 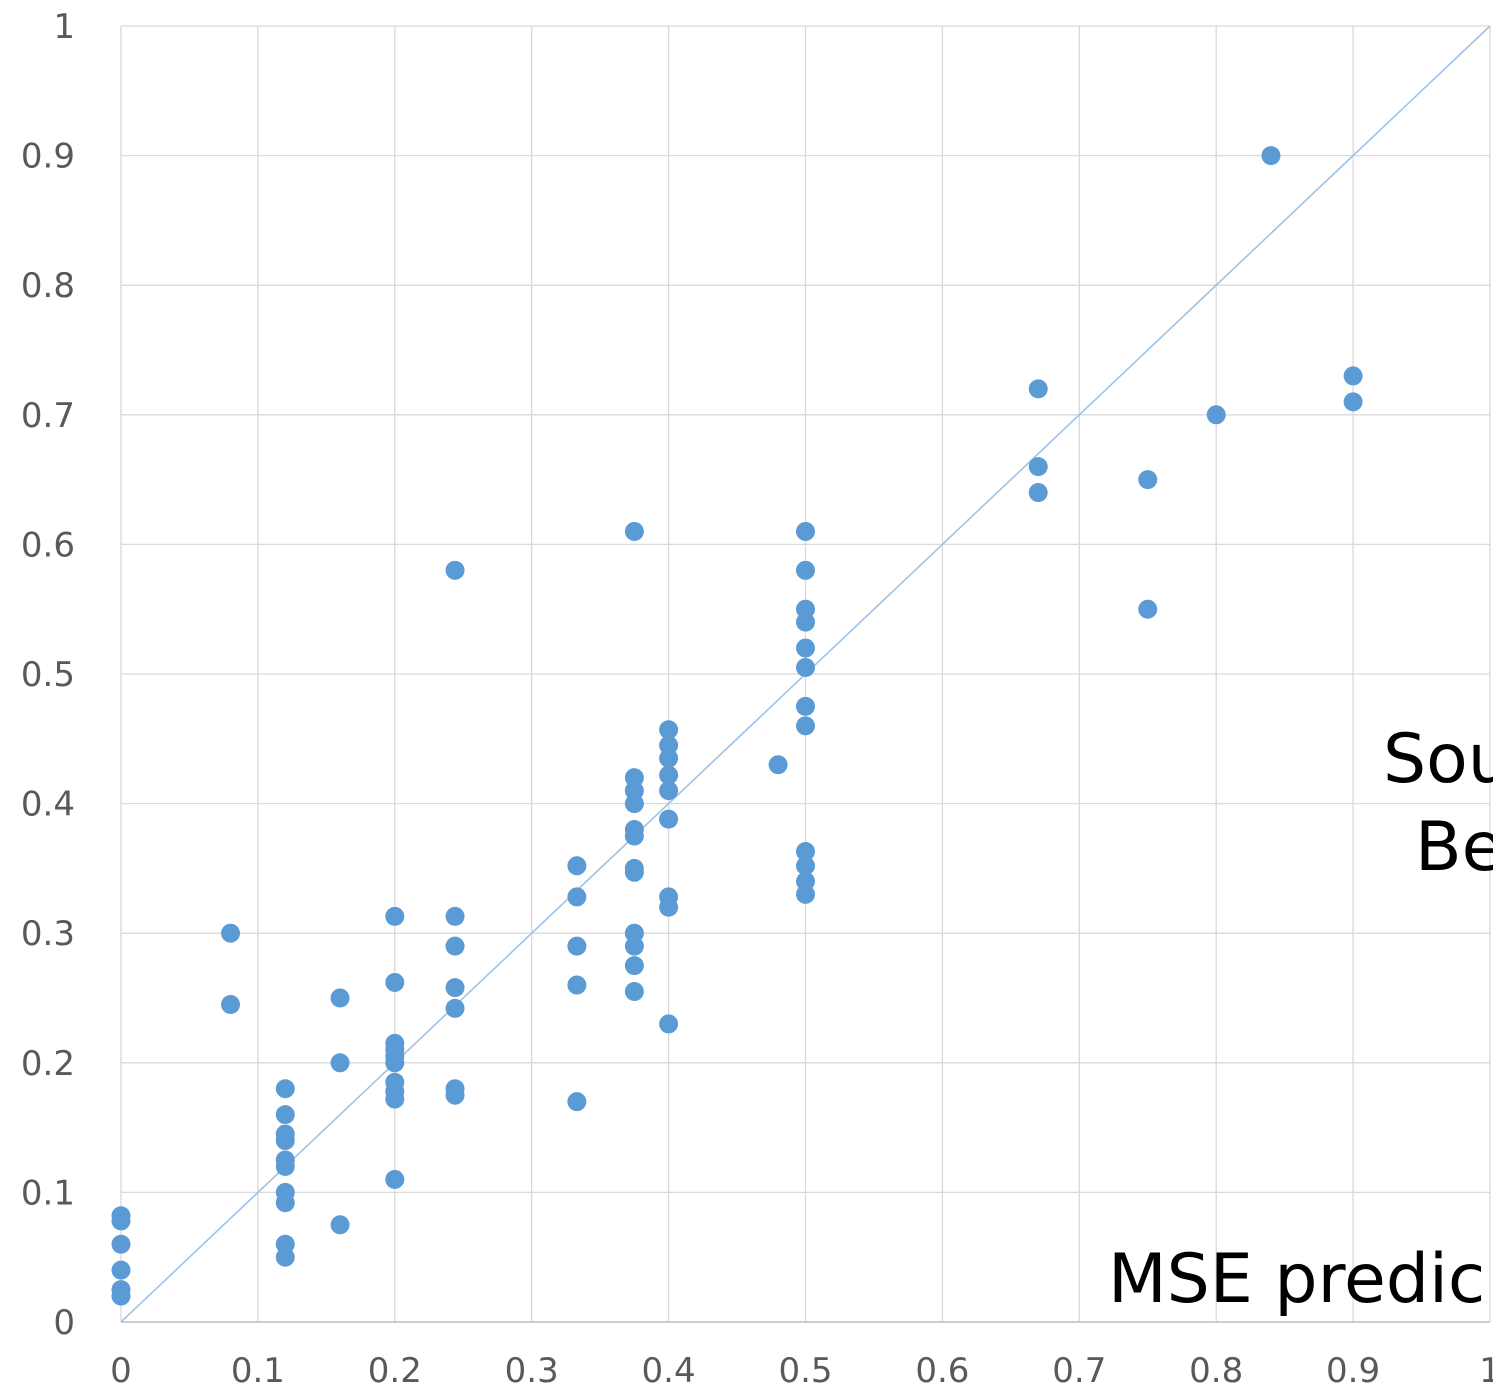 What do you see at coordinates (48, 934) in the screenshot?
I see `y-tick-label: 0.3` at bounding box center [48, 934].